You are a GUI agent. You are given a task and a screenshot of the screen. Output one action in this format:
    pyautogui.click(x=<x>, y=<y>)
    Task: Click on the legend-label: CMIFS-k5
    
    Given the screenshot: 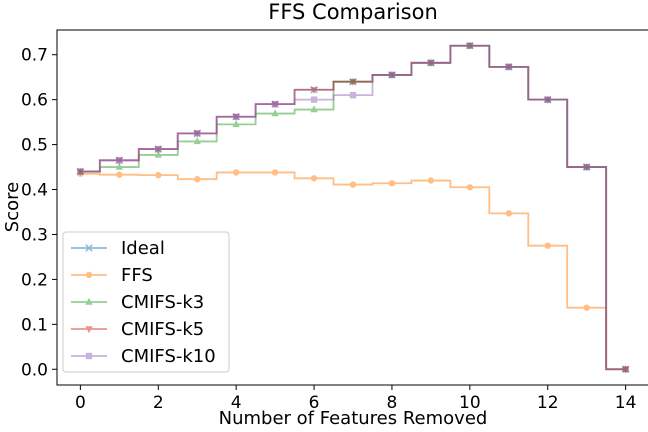 What is the action you would take?
    pyautogui.click(x=162, y=329)
    